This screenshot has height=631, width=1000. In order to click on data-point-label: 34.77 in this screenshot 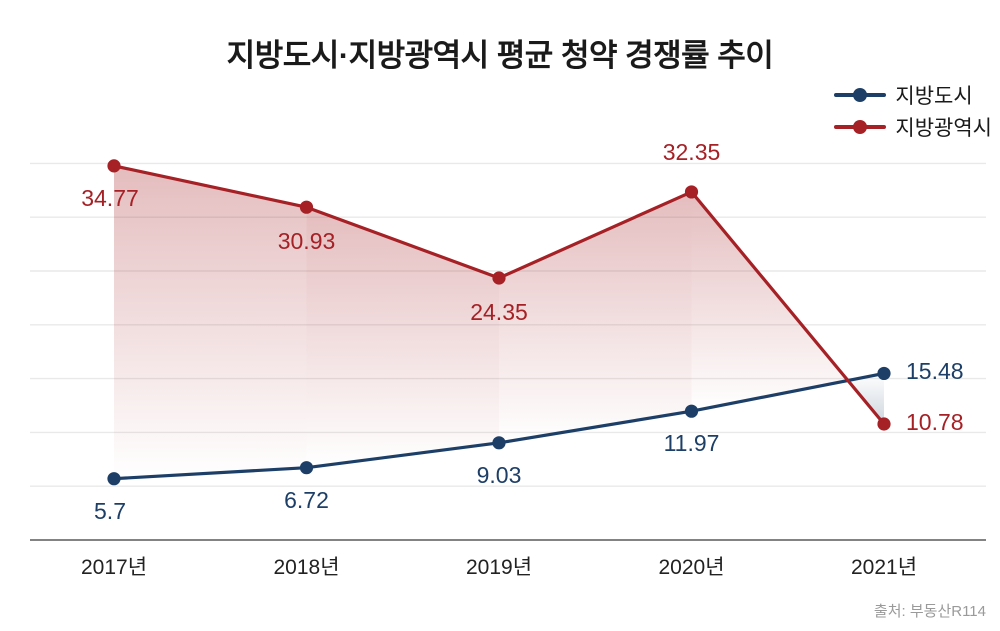, I will do `click(110, 197)`.